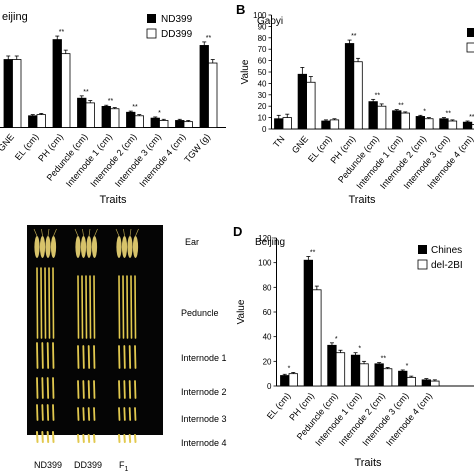 This screenshot has height=474, width=474. I want to click on panel-b-ytick-label: 80, so click(262, 38).